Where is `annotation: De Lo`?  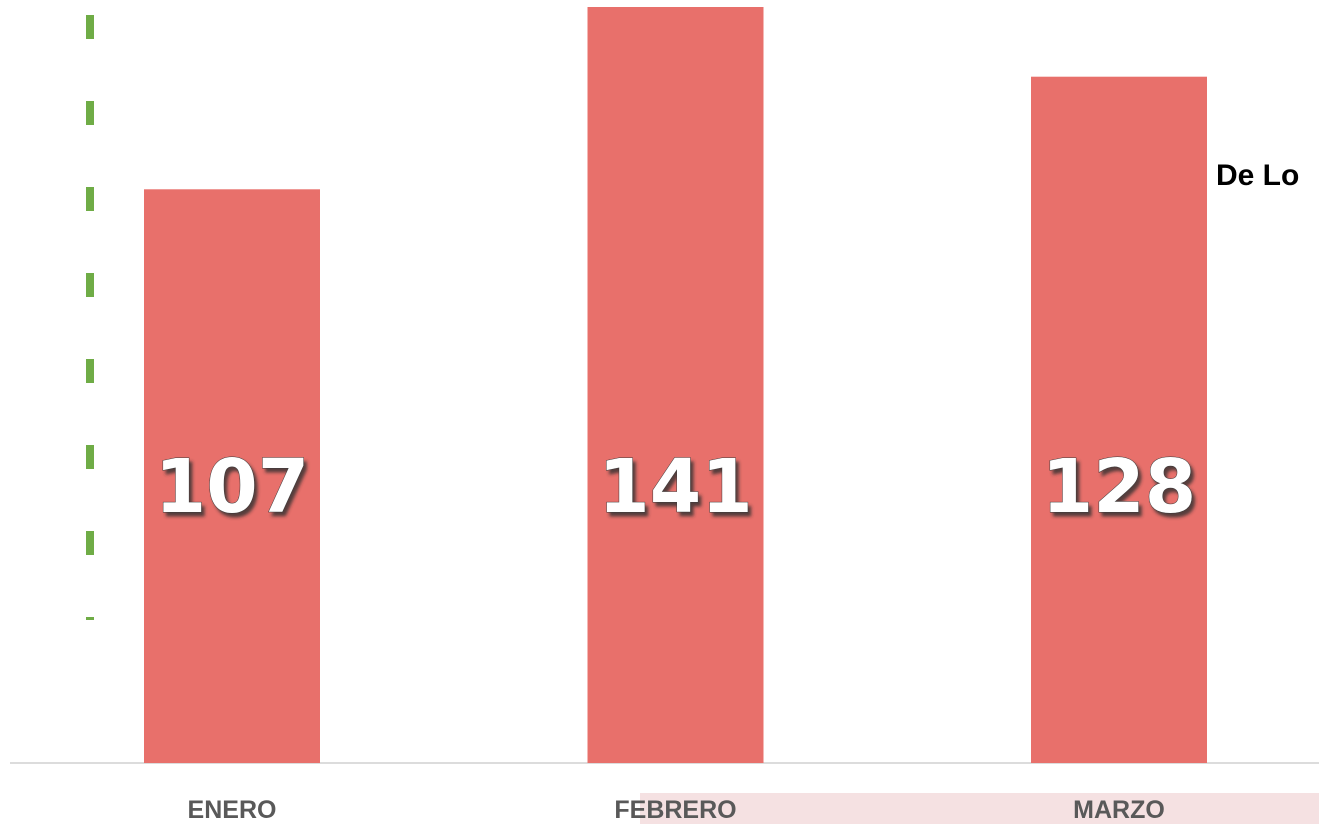 annotation: De Lo is located at coordinates (1257, 175).